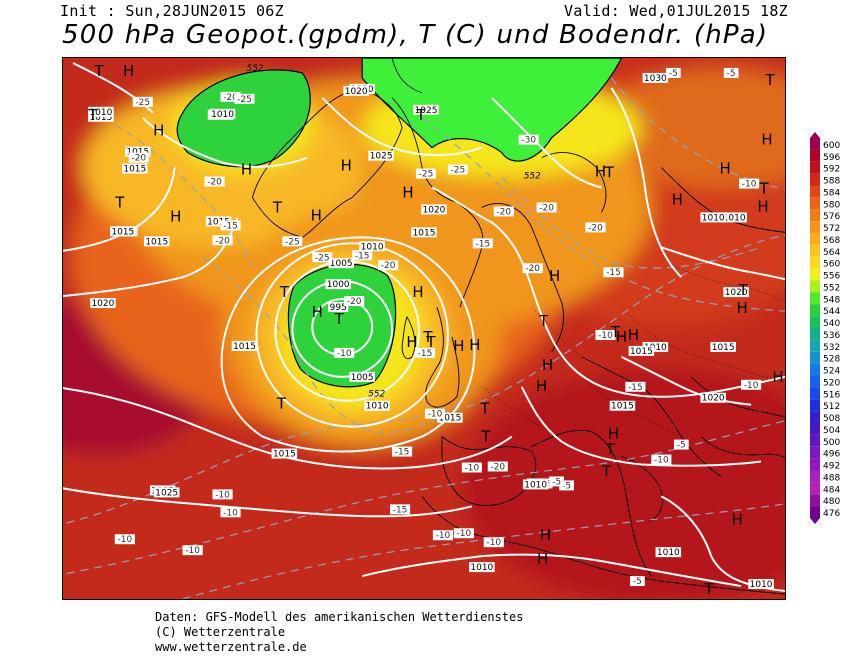 The height and width of the screenshot is (657, 850). I want to click on legend-value: 580, so click(831, 205).